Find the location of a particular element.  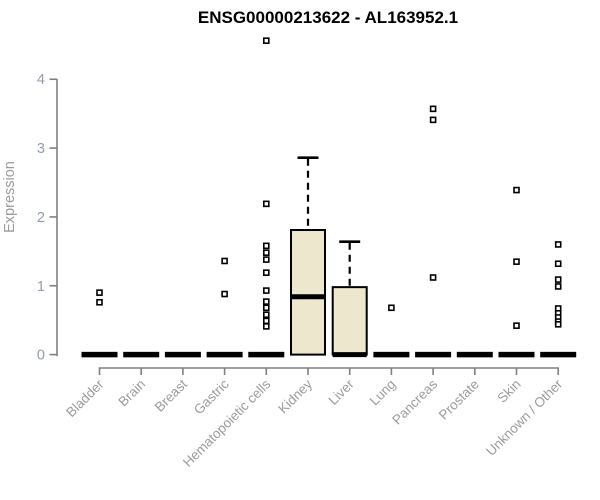

chart-title: ENSG00000213622 - AL163952.1 is located at coordinates (328, 17).